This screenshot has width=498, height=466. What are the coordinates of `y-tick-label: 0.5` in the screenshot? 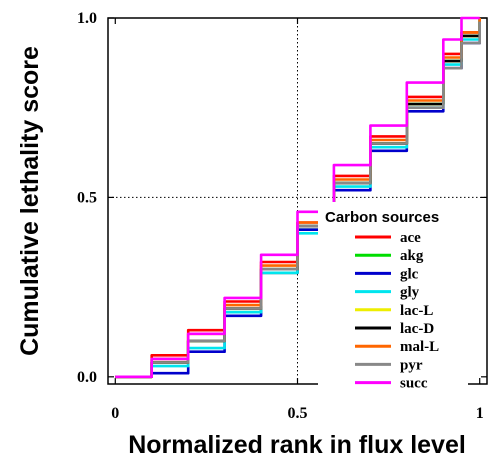 It's located at (87, 197).